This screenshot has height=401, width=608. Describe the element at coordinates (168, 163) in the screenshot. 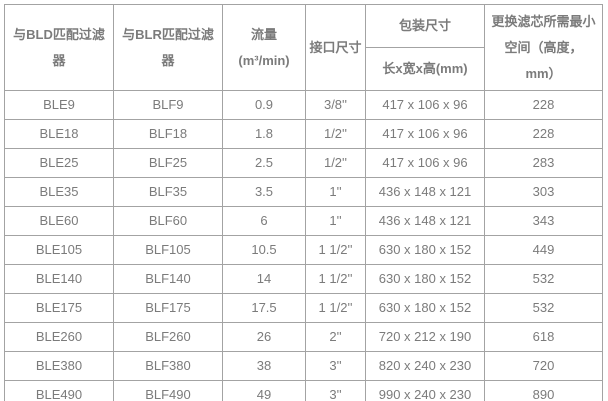

I see `cell-blr-model: BLF25` at that location.